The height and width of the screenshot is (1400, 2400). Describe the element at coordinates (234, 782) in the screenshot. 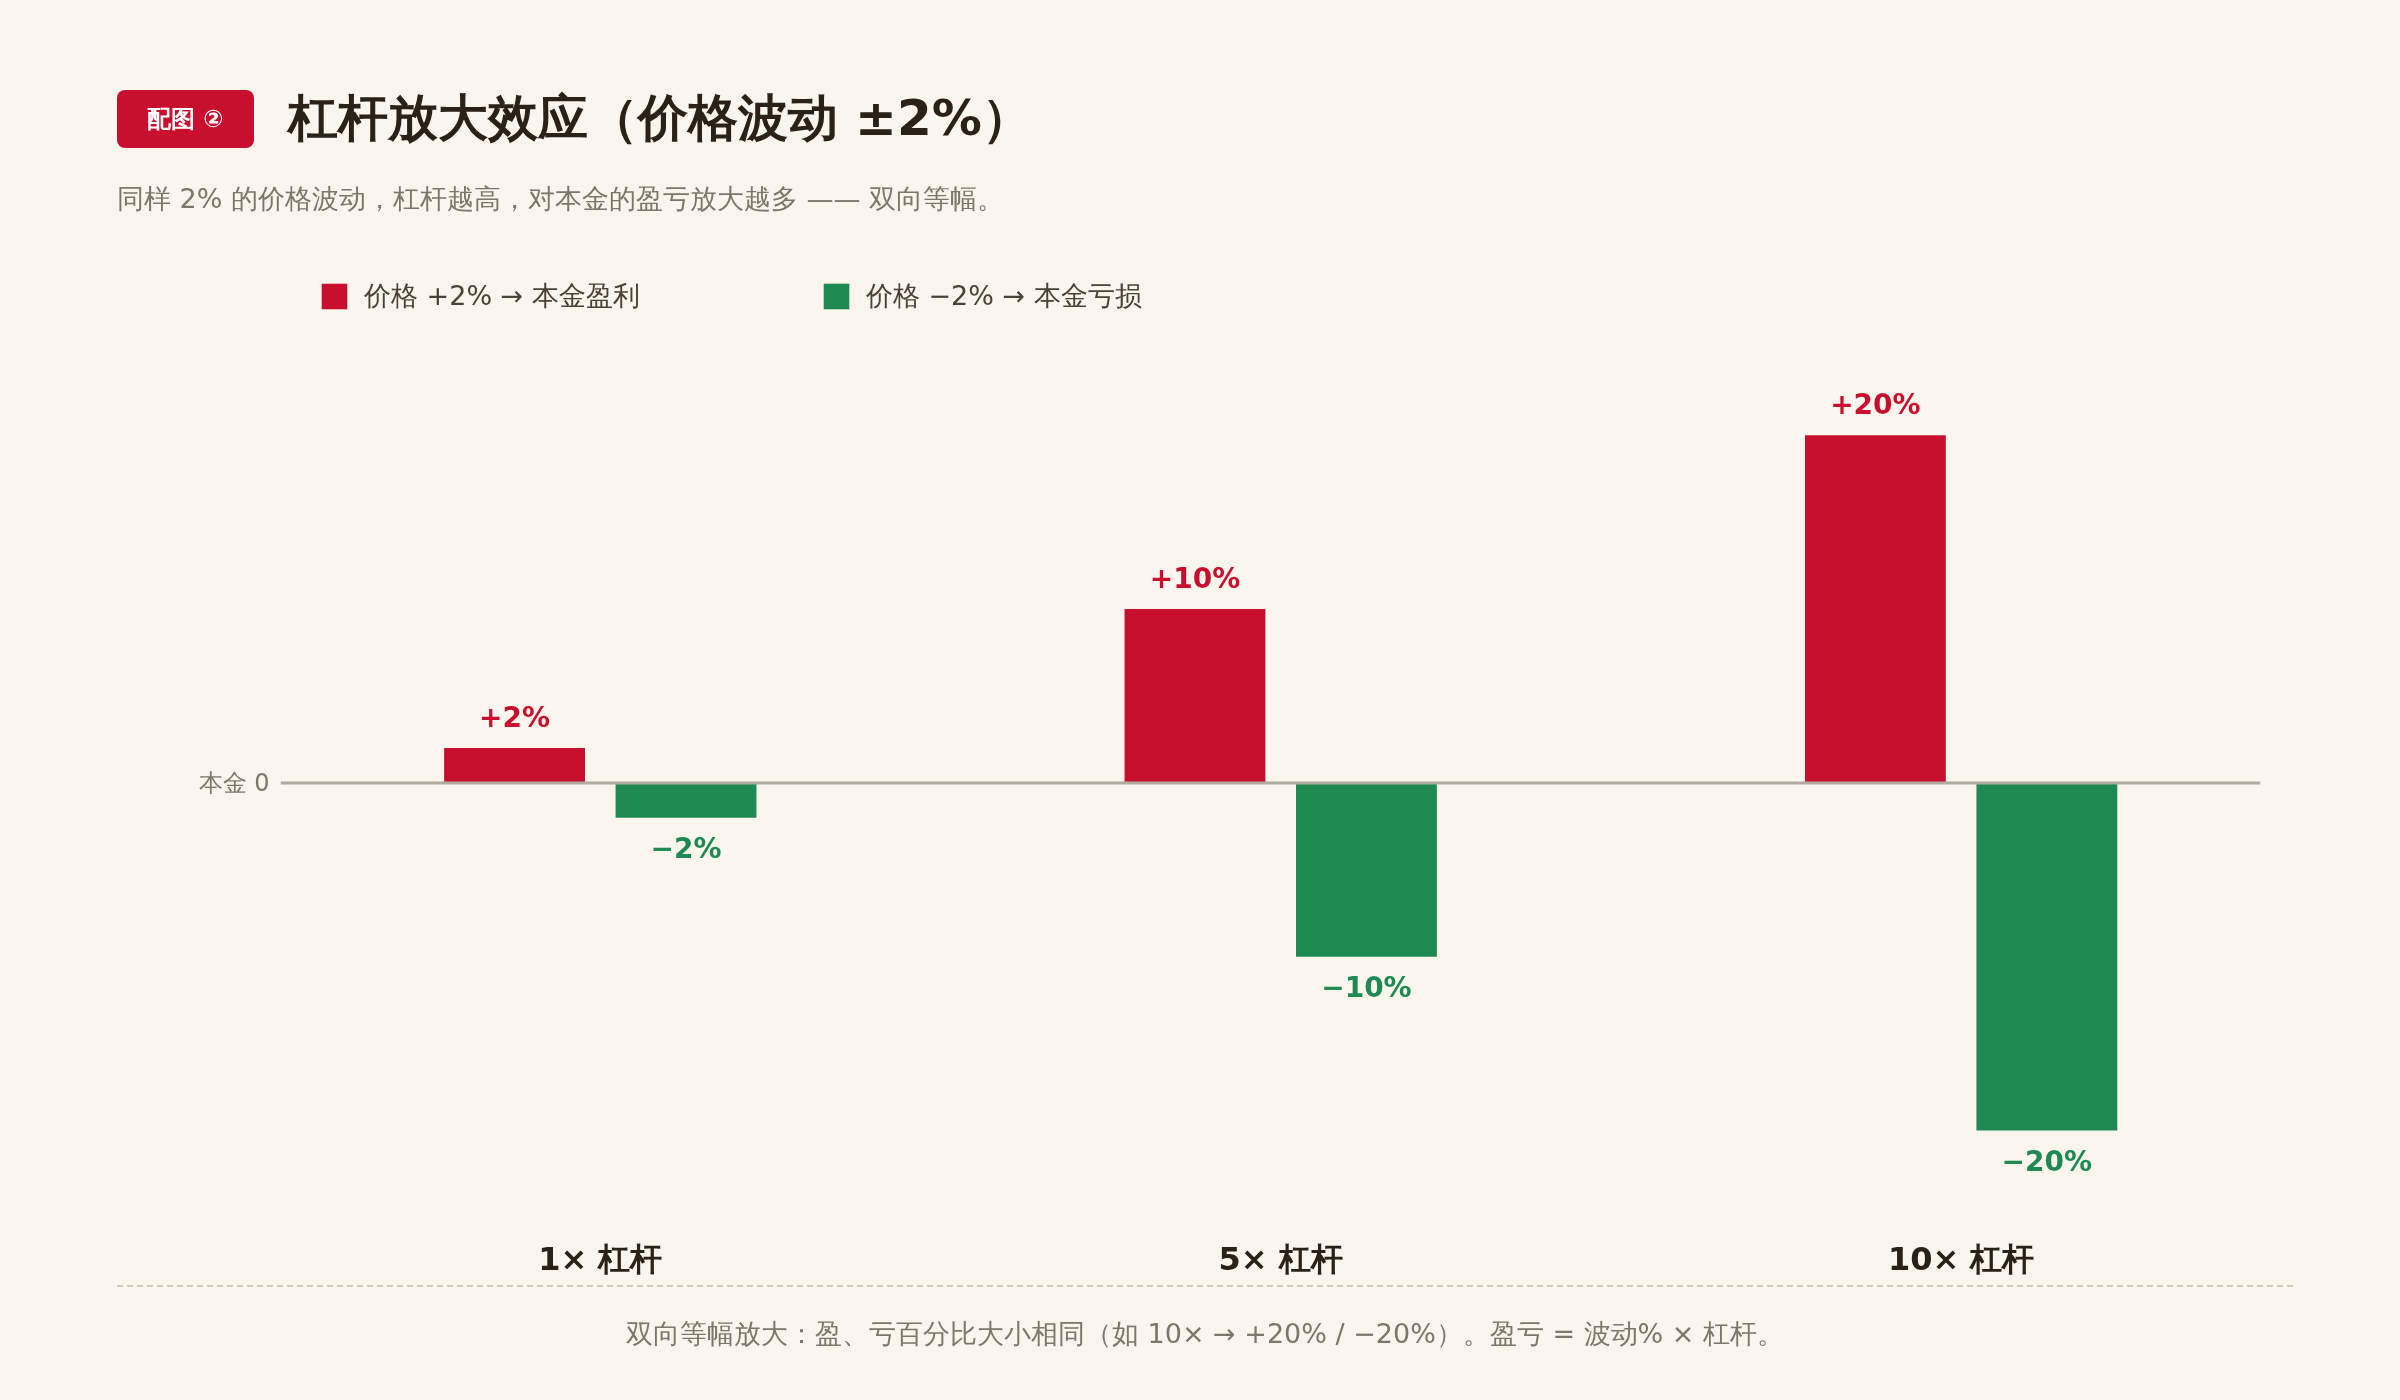

I see `text: 本金 0` at that location.